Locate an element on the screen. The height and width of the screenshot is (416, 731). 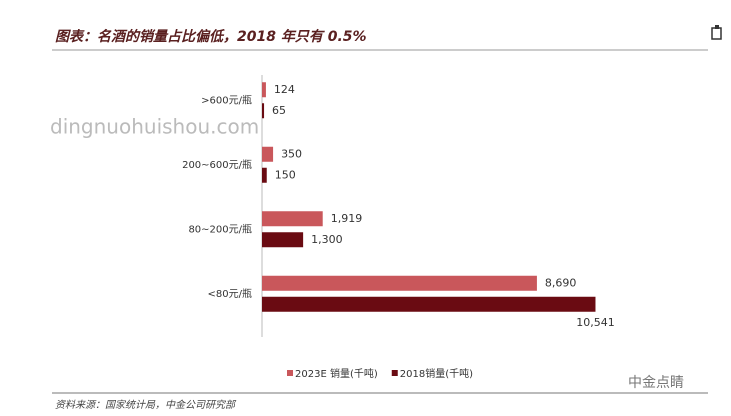
watermark: dingnuohuishou.com is located at coordinates (154, 127).